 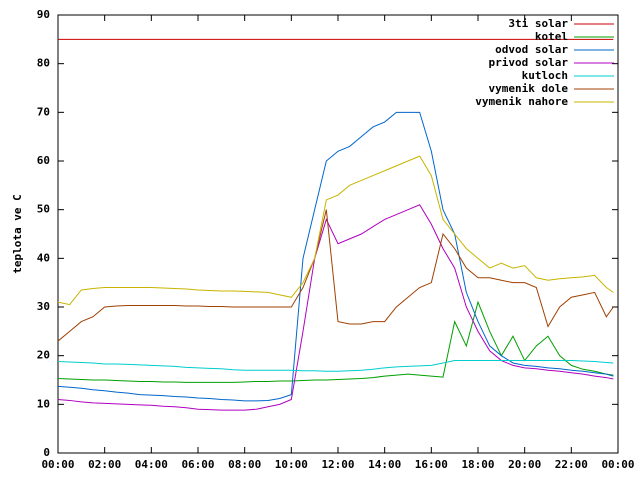 What do you see at coordinates (43, 63) in the screenshot?
I see `y-tick-label: 80` at bounding box center [43, 63].